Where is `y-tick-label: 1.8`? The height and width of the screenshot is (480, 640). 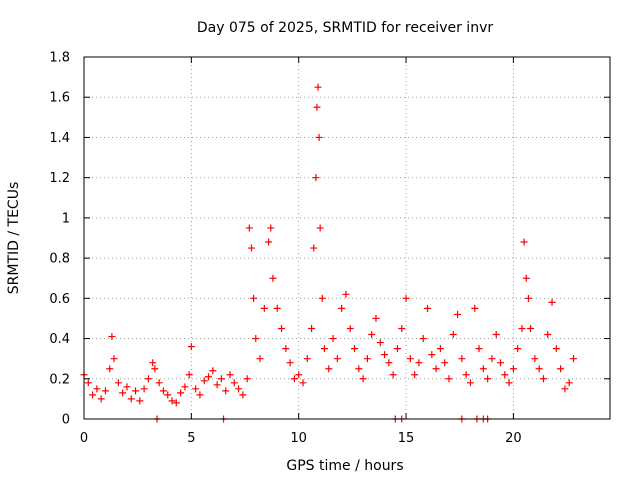
y-tick-label: 1.8 is located at coordinates (59, 58).